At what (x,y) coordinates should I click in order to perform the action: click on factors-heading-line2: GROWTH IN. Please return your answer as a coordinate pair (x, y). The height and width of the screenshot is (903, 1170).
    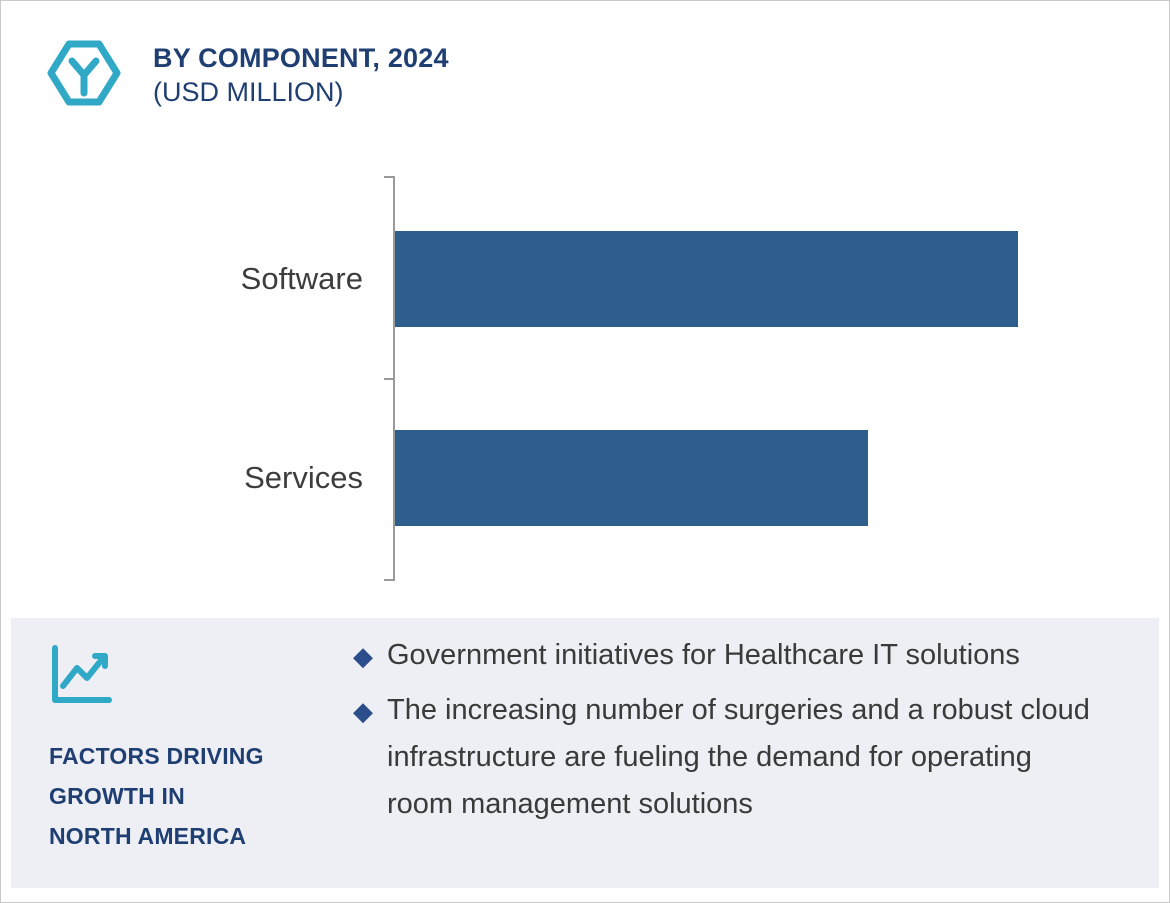
    Looking at the image, I should click on (117, 796).